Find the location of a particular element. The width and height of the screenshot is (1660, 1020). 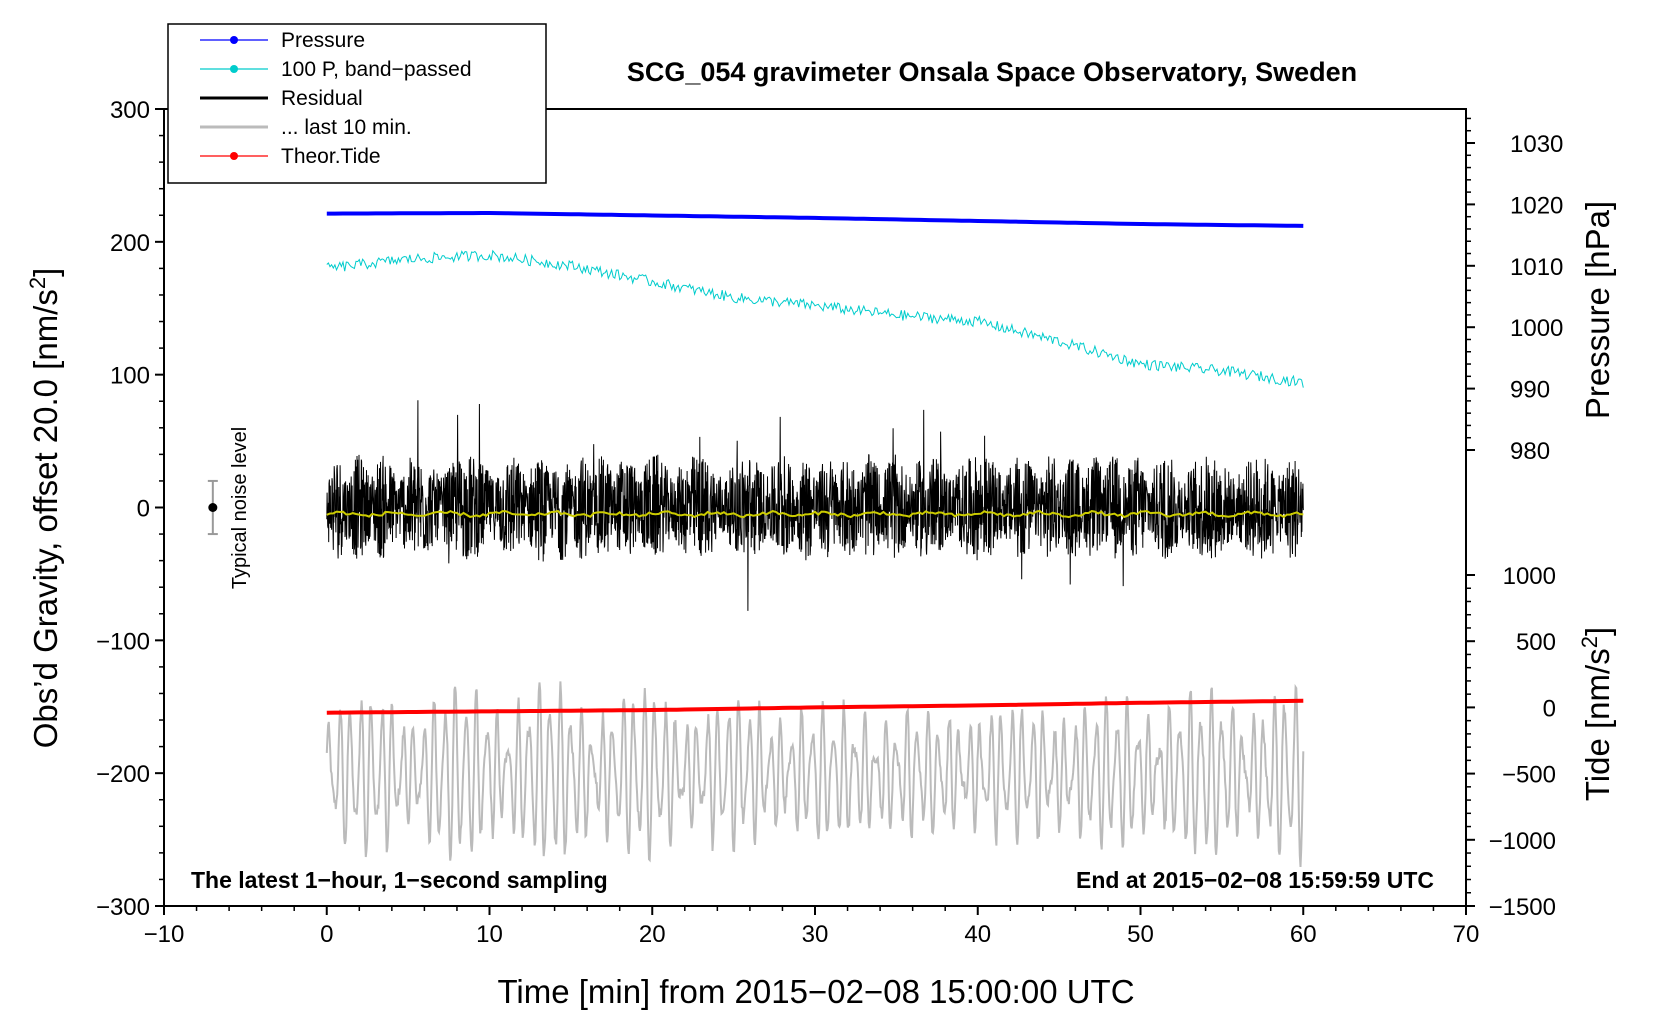

legend-label: Pressure is located at coordinates (323, 40).